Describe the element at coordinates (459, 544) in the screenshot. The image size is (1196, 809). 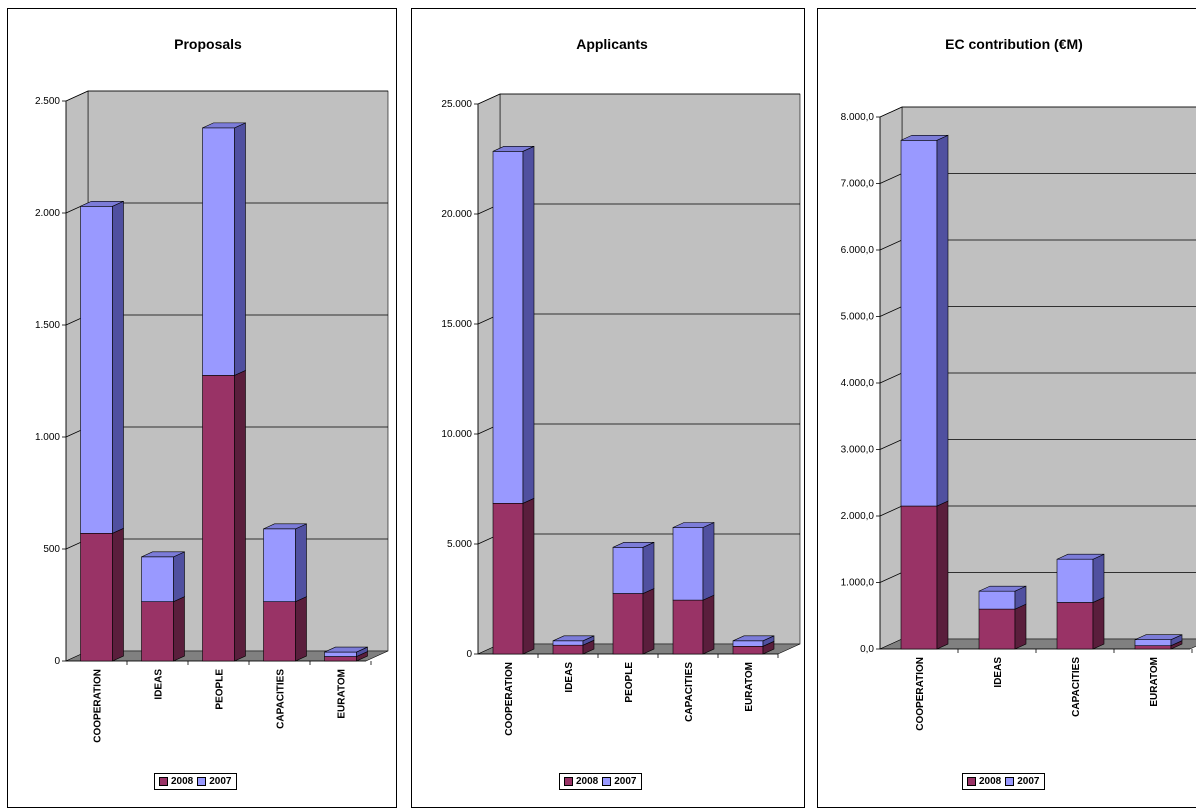
I see `y-tick-label: 5.000` at that location.